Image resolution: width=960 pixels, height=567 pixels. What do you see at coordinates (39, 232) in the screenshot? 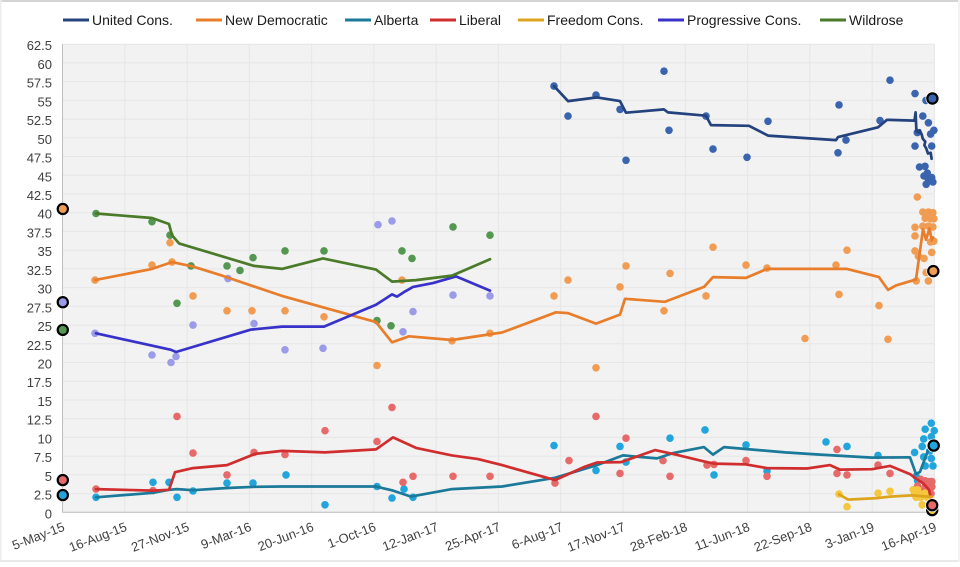
I see `svg-text: 37.5` at bounding box center [39, 232].